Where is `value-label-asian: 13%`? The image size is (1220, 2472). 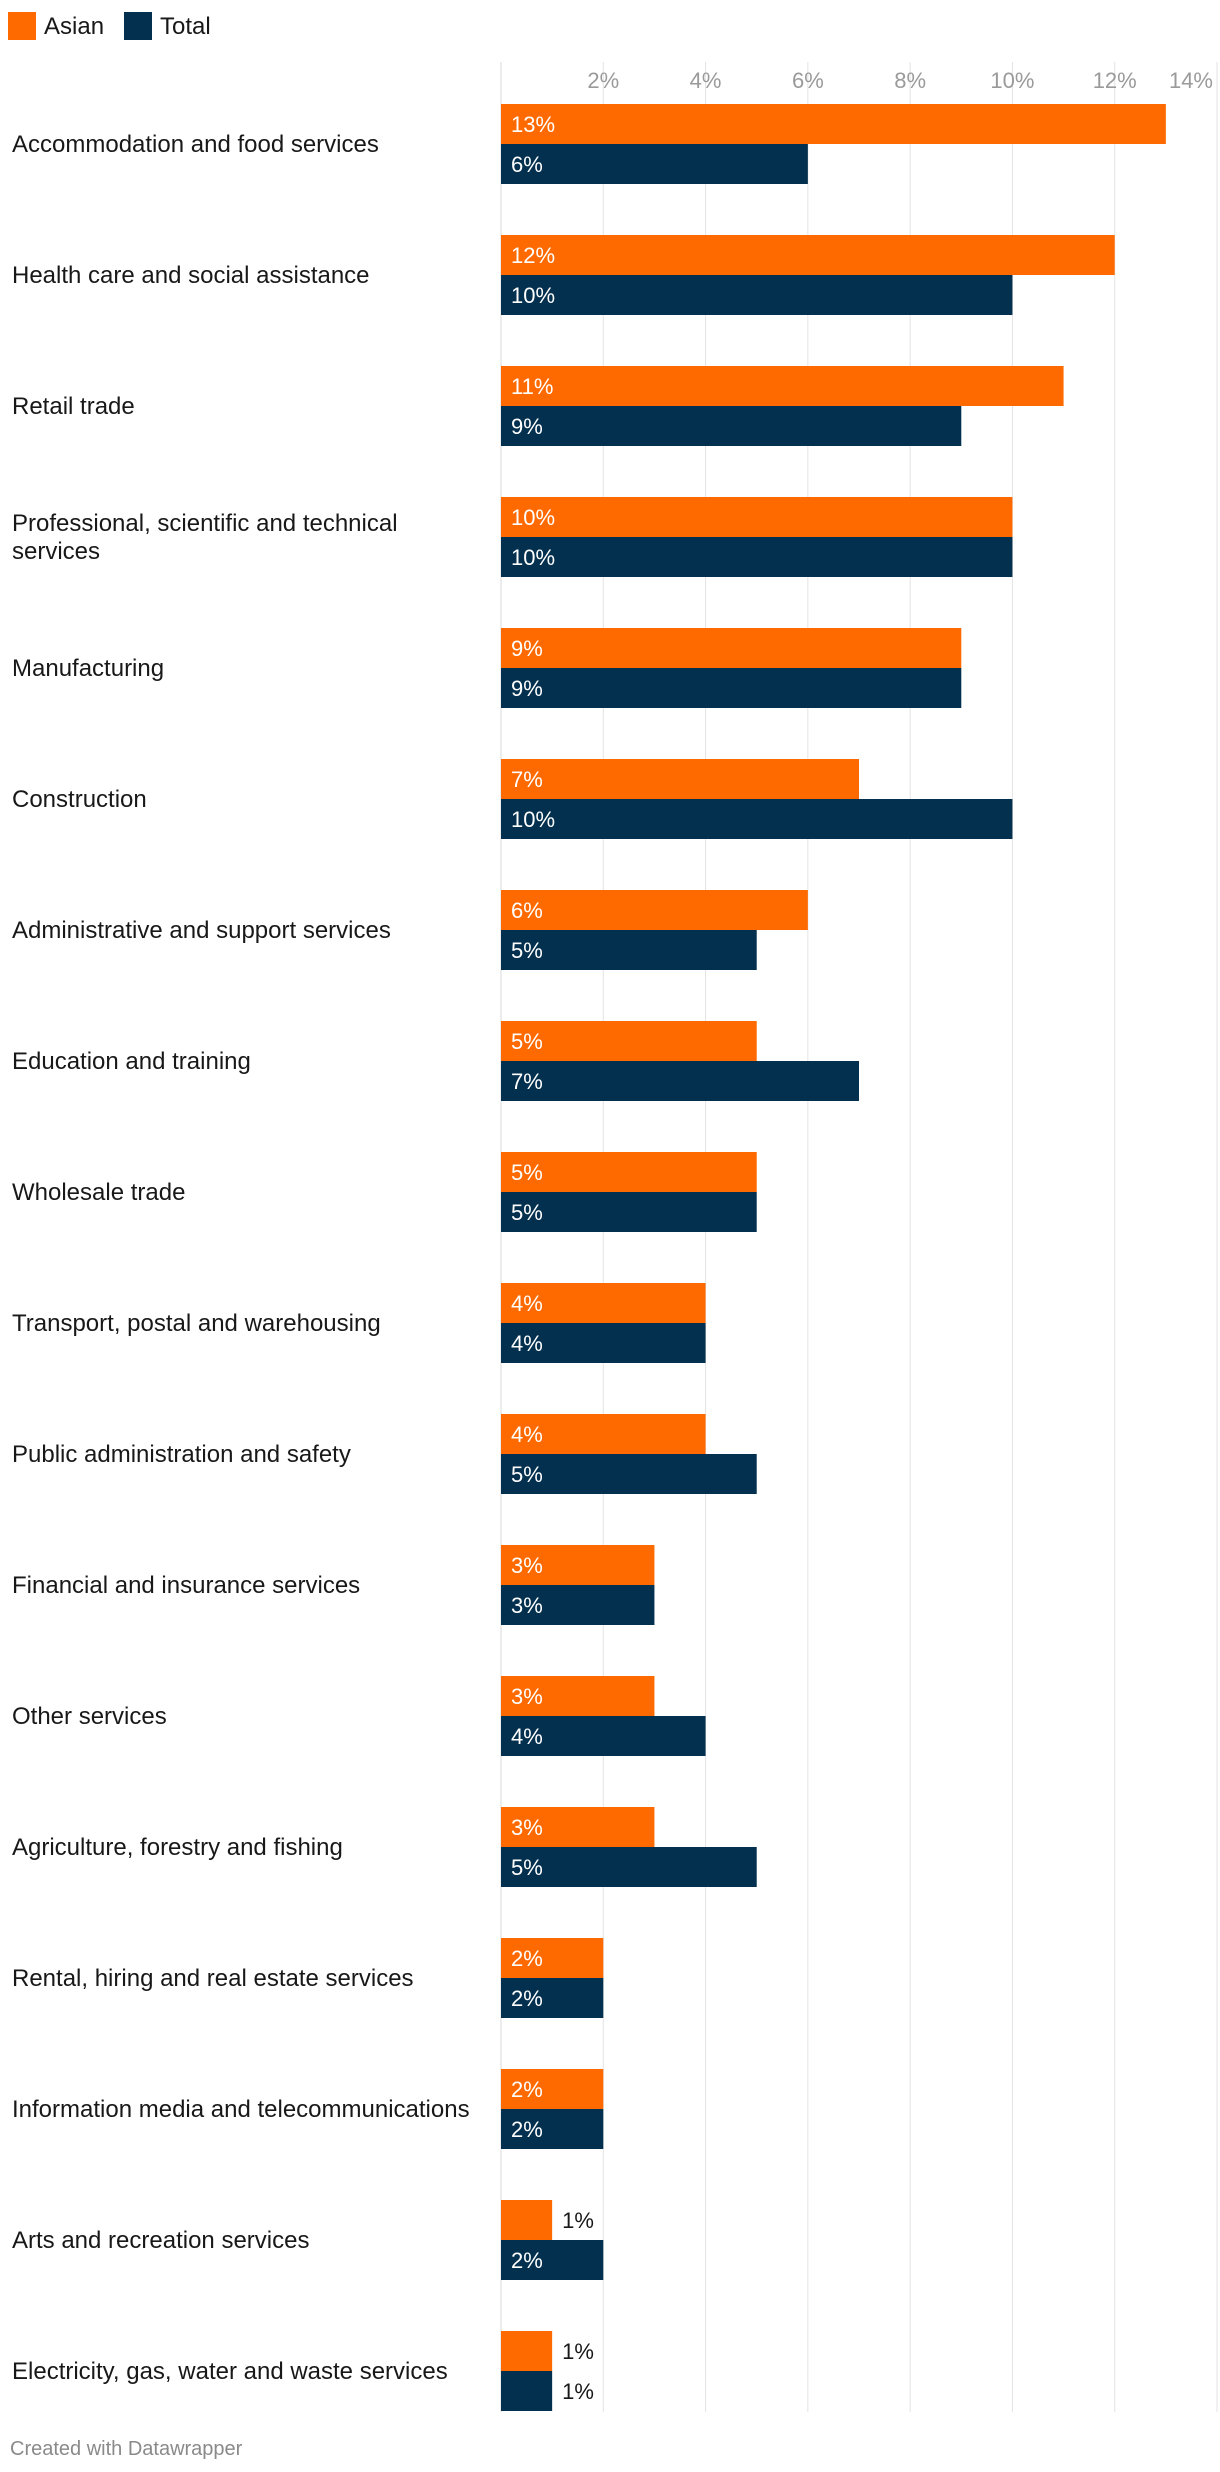 value-label-asian: 13% is located at coordinates (533, 124).